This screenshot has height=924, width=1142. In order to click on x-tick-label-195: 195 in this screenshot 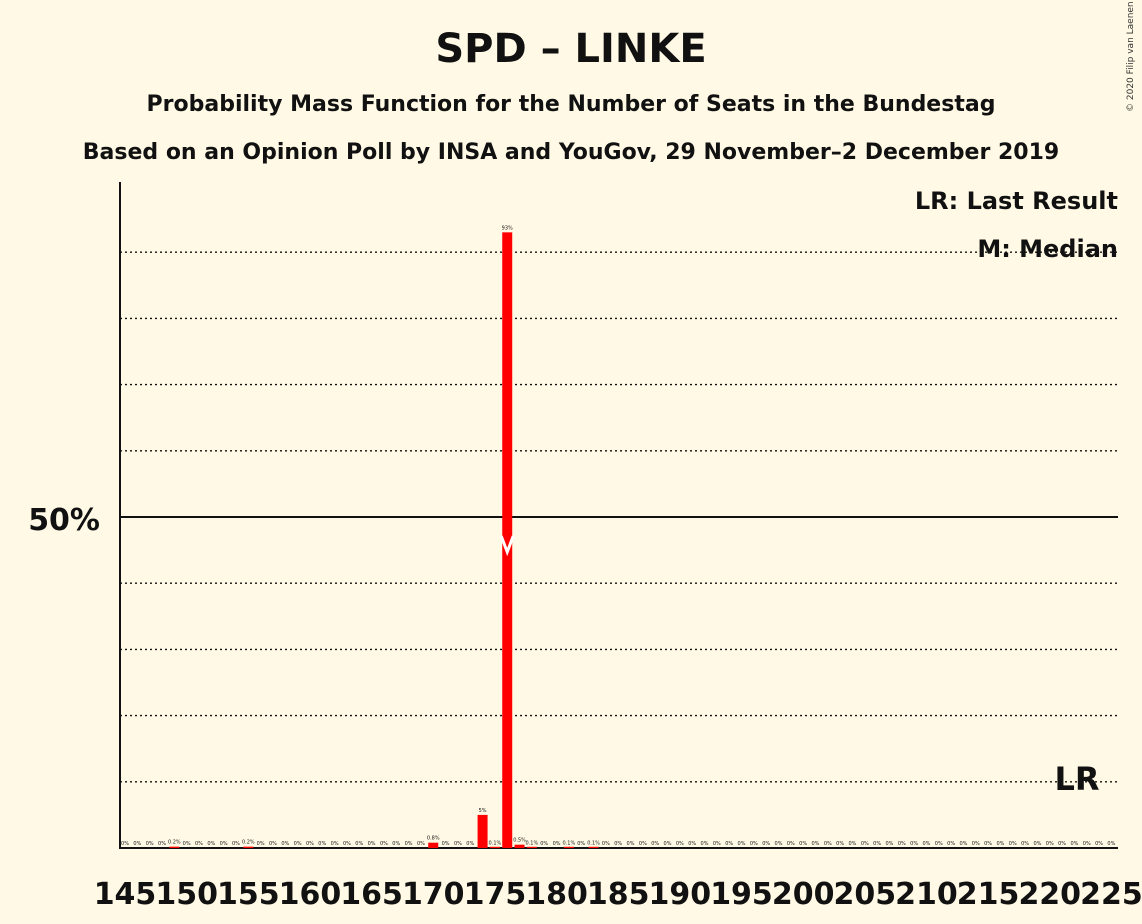, I will do `click(741, 894)`.